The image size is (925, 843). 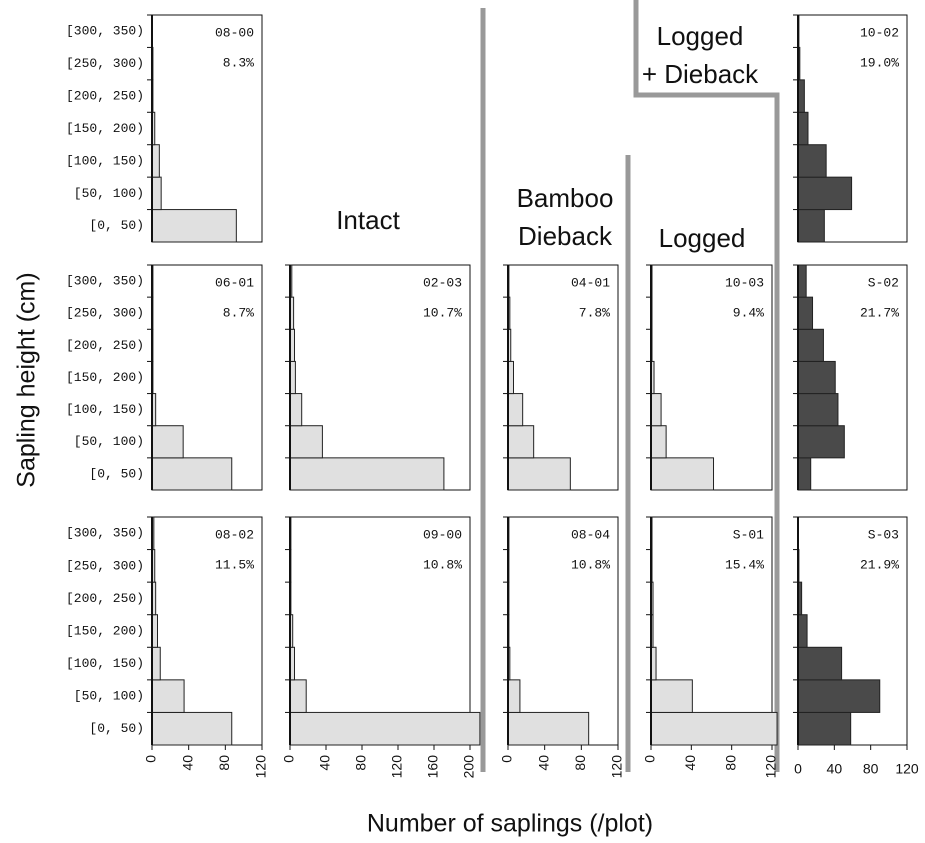 What do you see at coordinates (879, 564) in the screenshot?
I see `panel-annotation: 21.9%` at bounding box center [879, 564].